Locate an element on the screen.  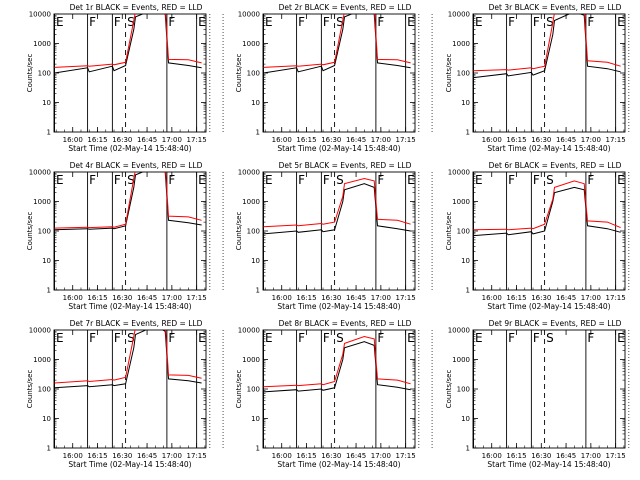
panel-title: Det 3r BLACK = Events, RED = LLD is located at coordinates (555, 7).